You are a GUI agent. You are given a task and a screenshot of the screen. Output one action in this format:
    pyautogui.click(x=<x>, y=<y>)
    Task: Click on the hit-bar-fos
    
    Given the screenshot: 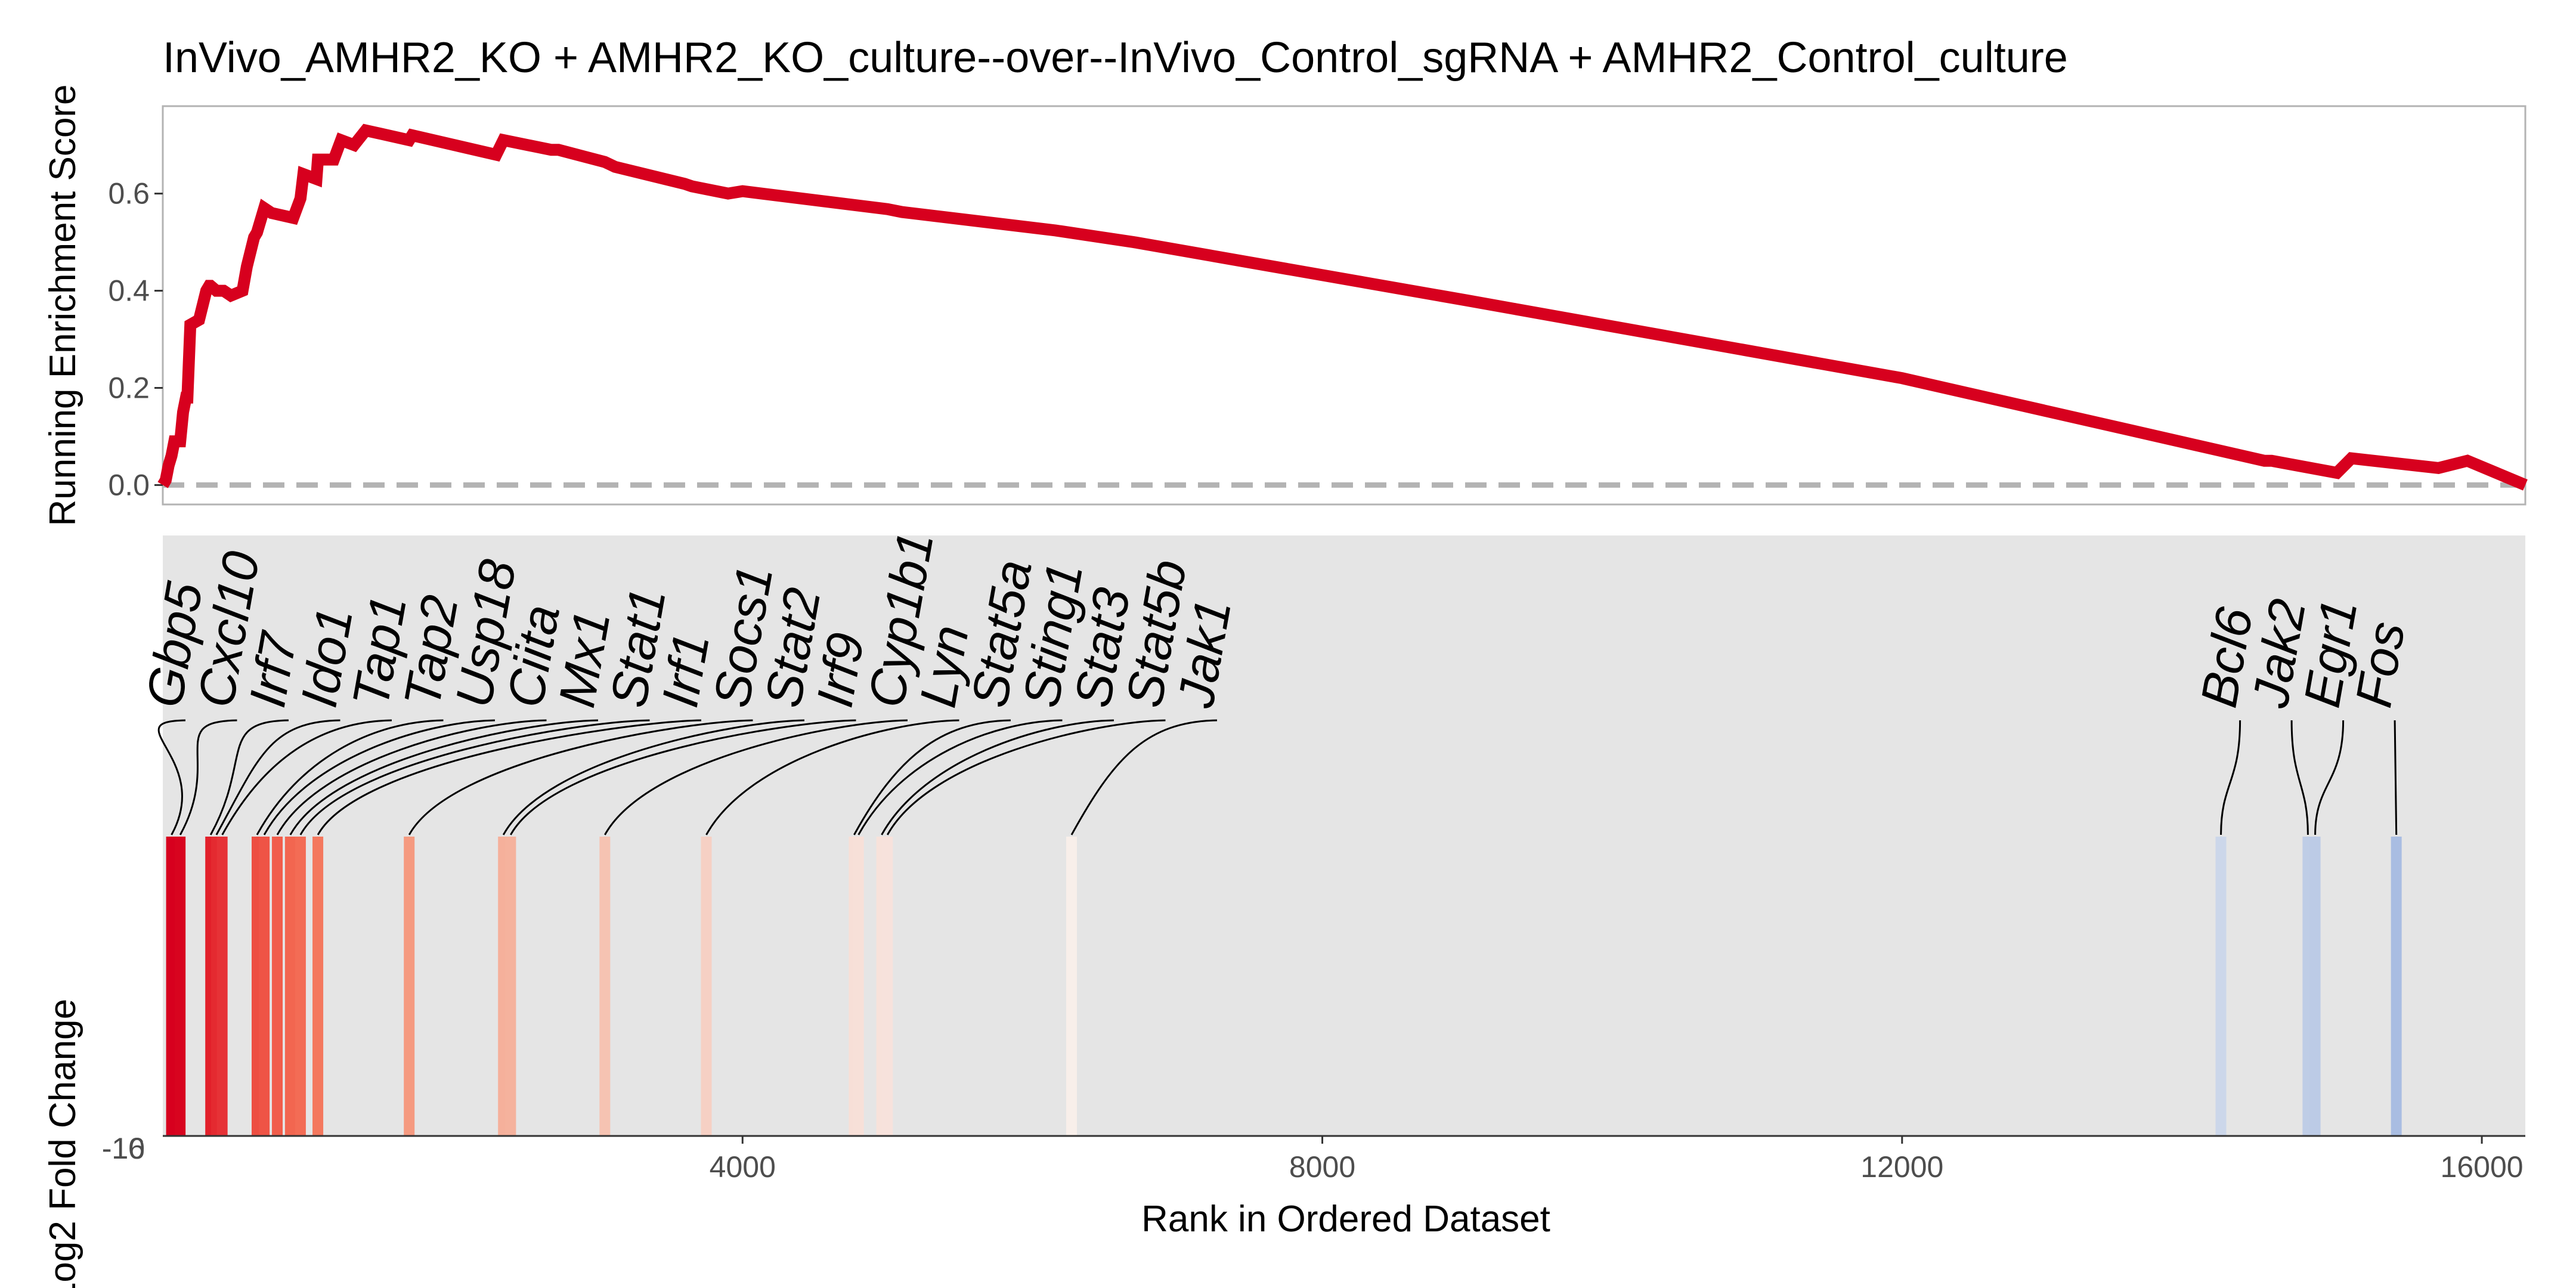 What is the action you would take?
    pyautogui.click(x=2396, y=986)
    